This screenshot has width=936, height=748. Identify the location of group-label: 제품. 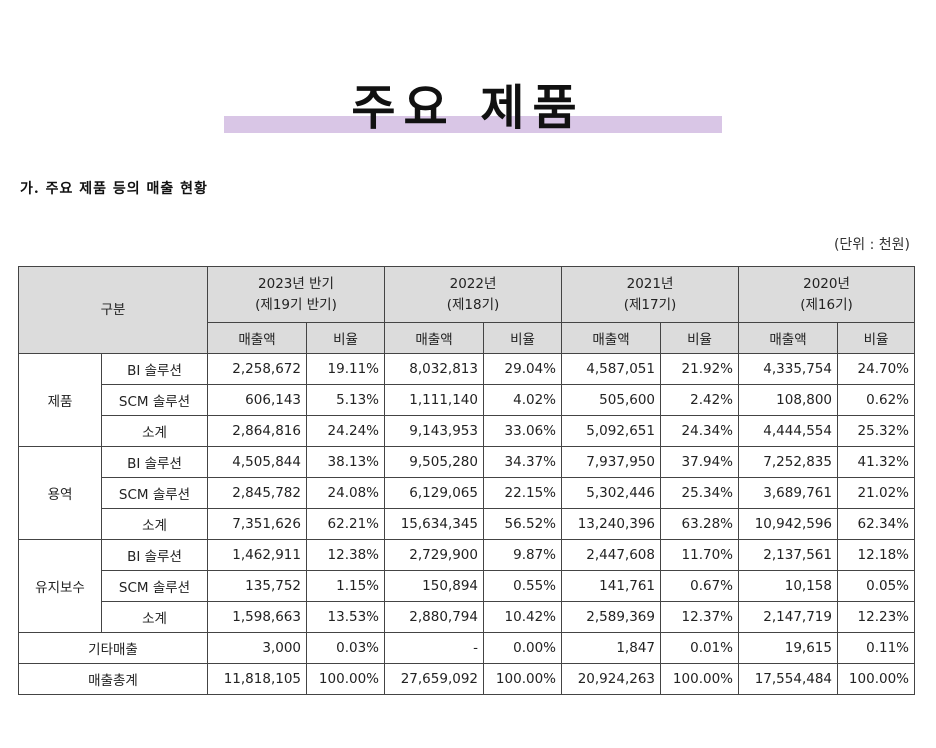
(60, 400).